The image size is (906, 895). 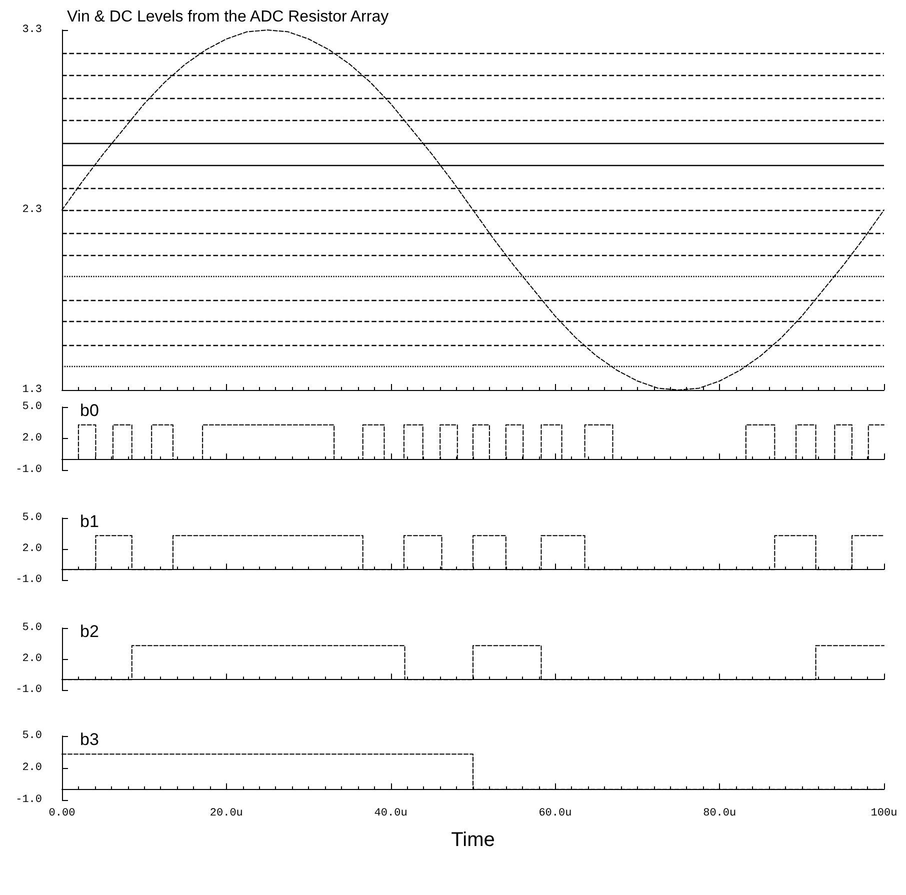 I want to click on y-tick-label: 3.3, so click(x=32, y=30).